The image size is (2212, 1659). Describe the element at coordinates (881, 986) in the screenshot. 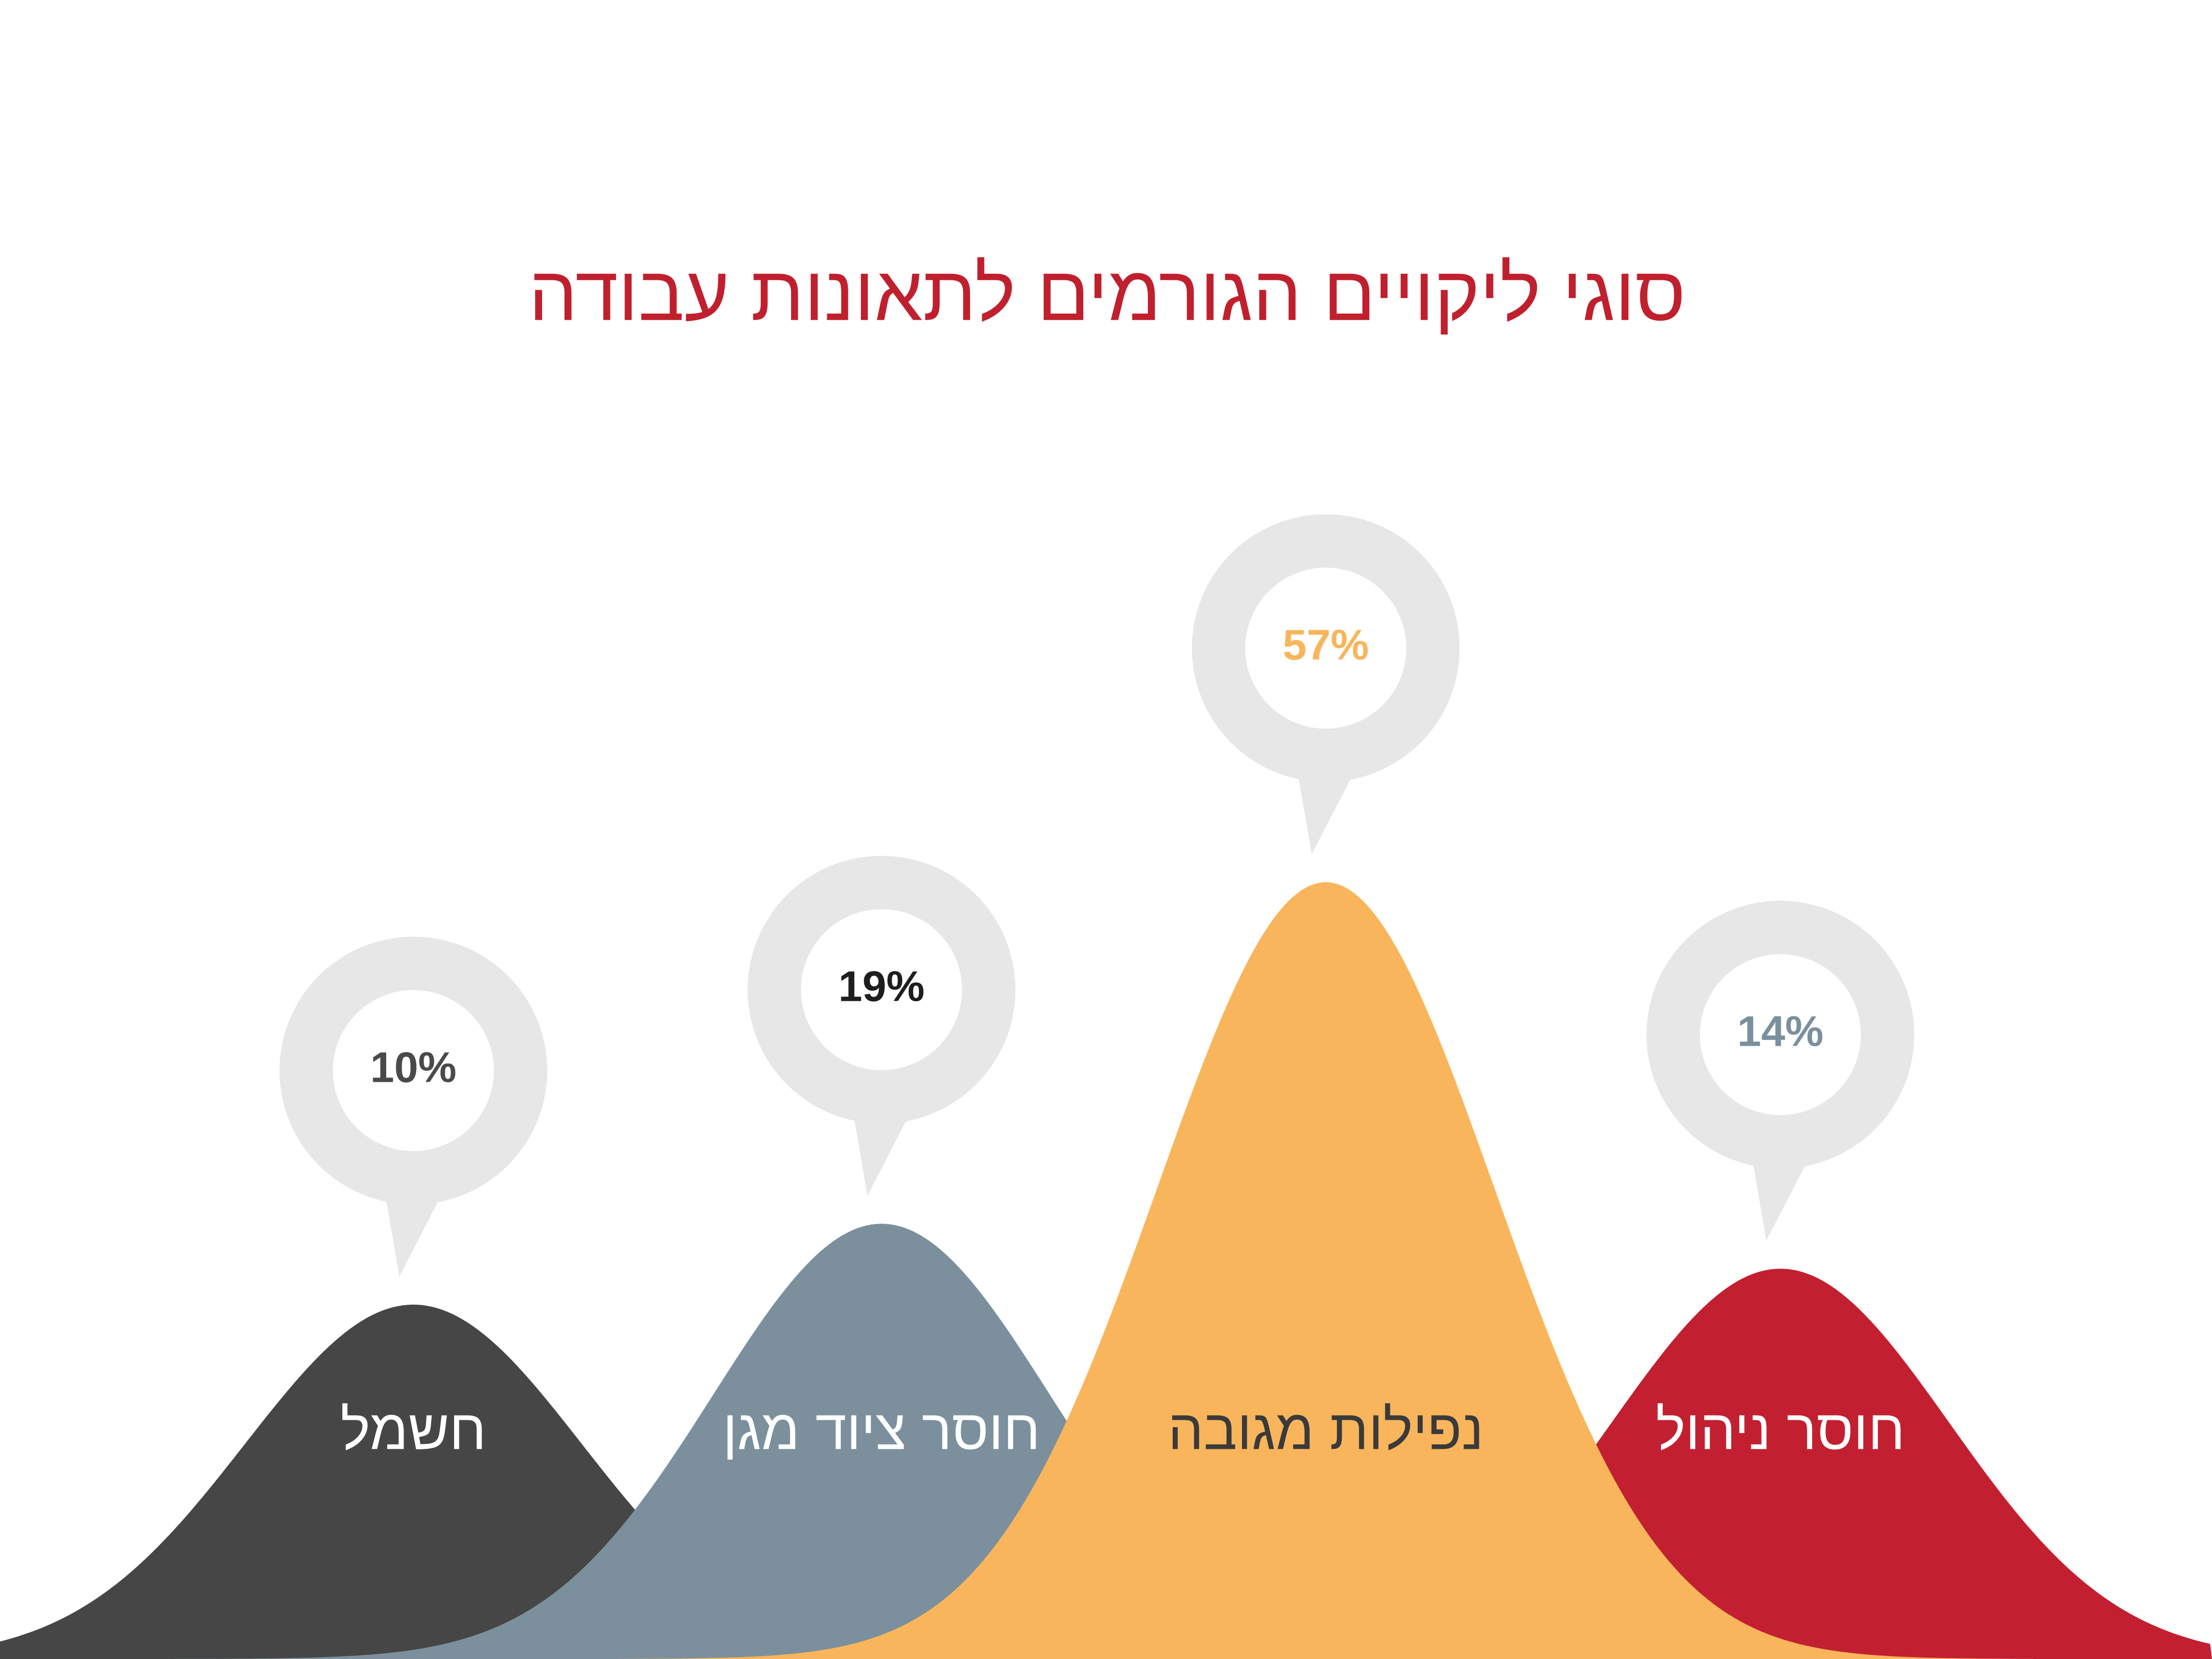

I see `value-label: 19%` at that location.